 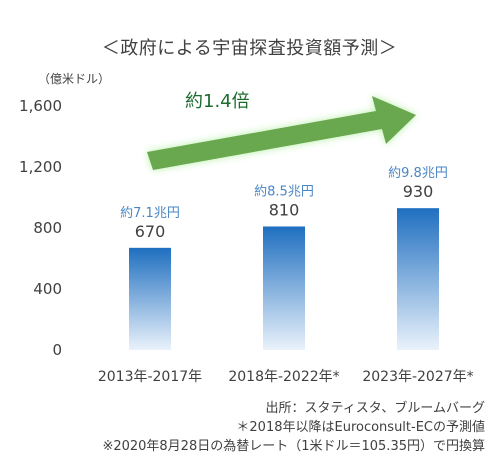 What do you see at coordinates (293, 446) in the screenshot?
I see `exchange-rate-note: ※2020年8月28日の為替レート（1米ドル＝105.35円）で円換算` at bounding box center [293, 446].